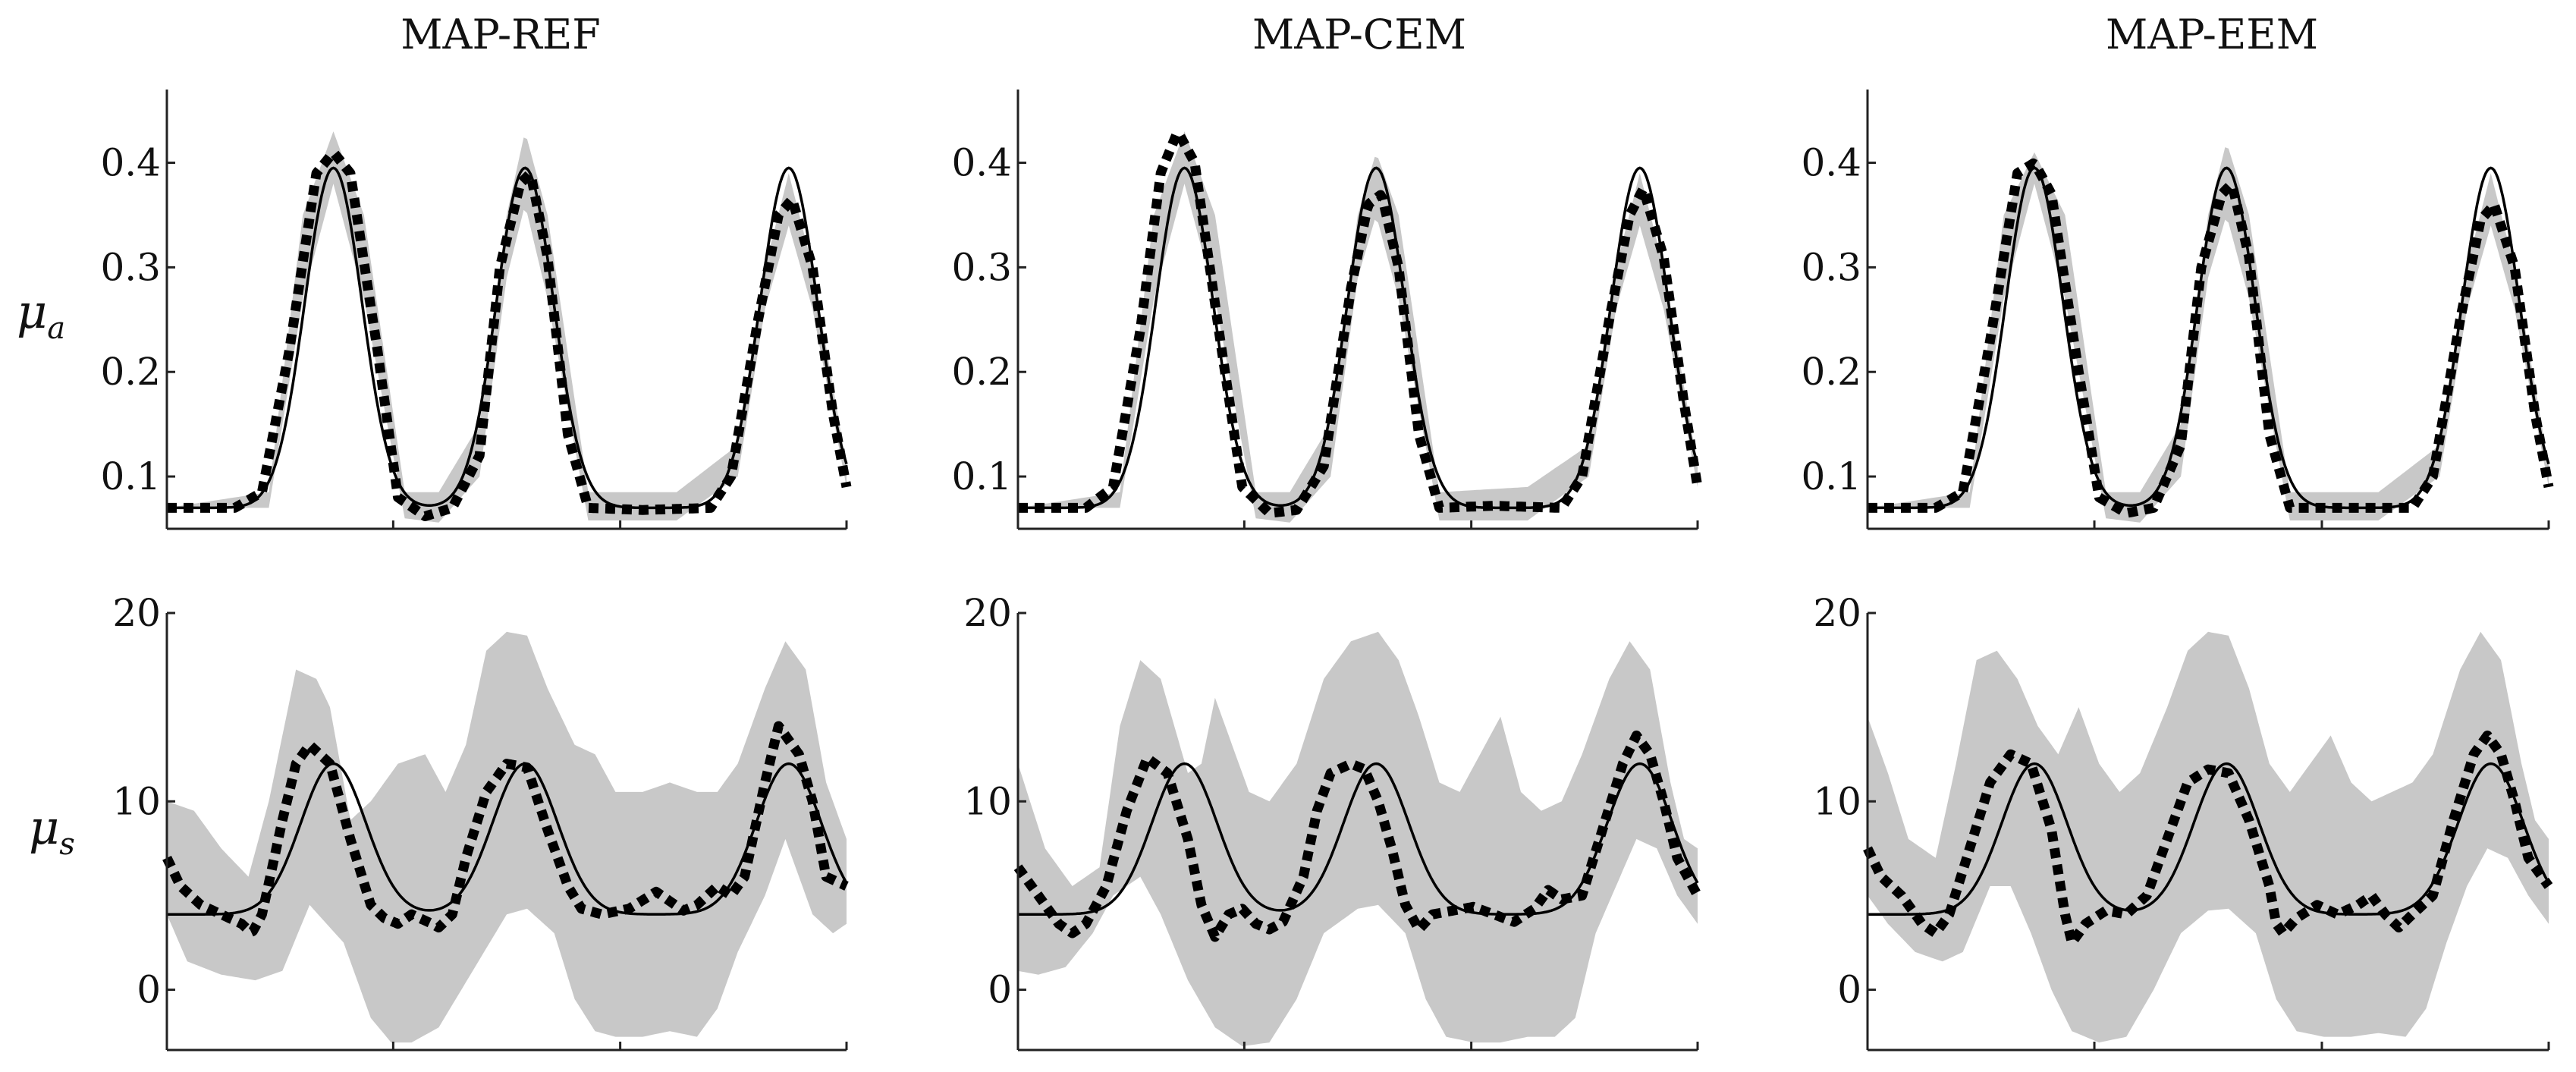 Image resolution: width=2576 pixels, height=1072 pixels. Describe the element at coordinates (1837, 801) in the screenshot. I see `y-tick-label-mu-s-map-eem: 10` at that location.